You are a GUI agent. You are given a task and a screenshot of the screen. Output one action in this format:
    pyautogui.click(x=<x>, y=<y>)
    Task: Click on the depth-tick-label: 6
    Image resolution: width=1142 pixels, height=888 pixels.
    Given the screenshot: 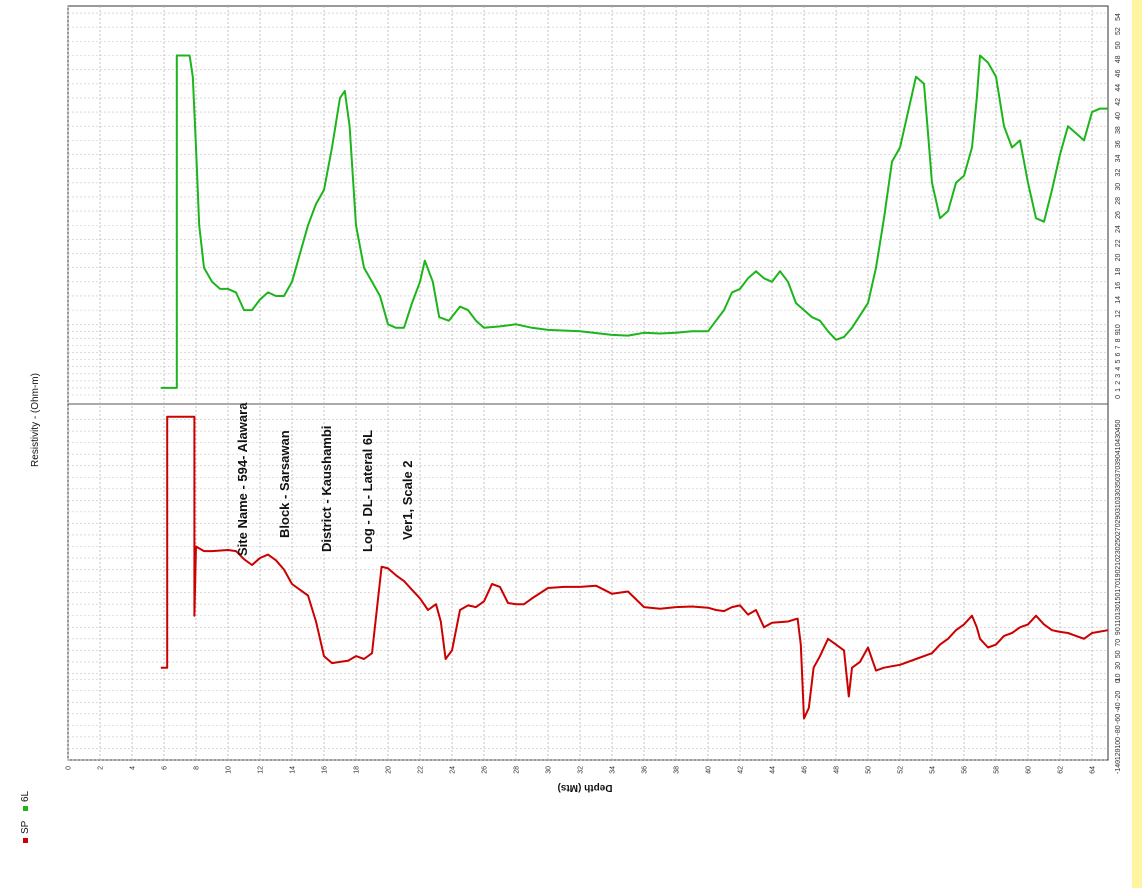 What is the action you would take?
    pyautogui.click(x=165, y=768)
    